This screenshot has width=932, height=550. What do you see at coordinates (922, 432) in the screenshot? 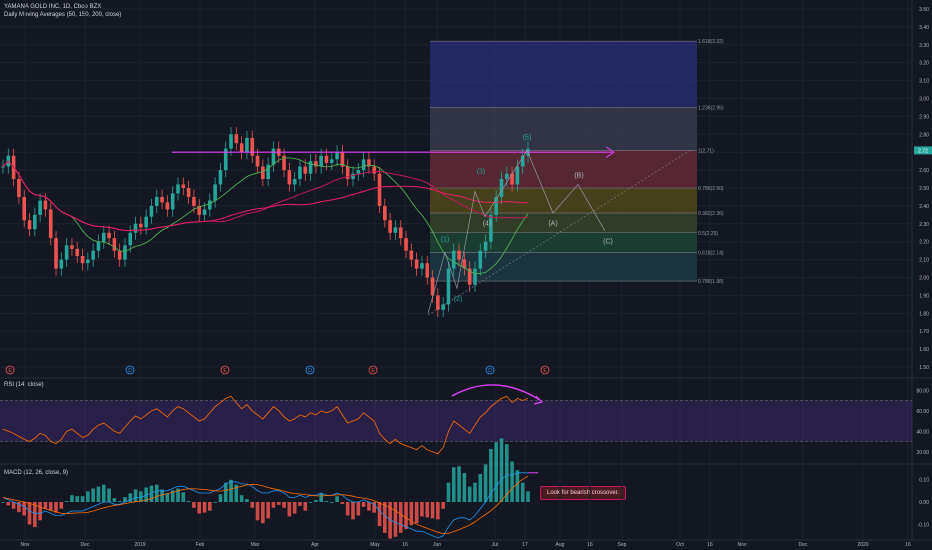
I see `rsi-tick-label: 40.00` at bounding box center [922, 432].